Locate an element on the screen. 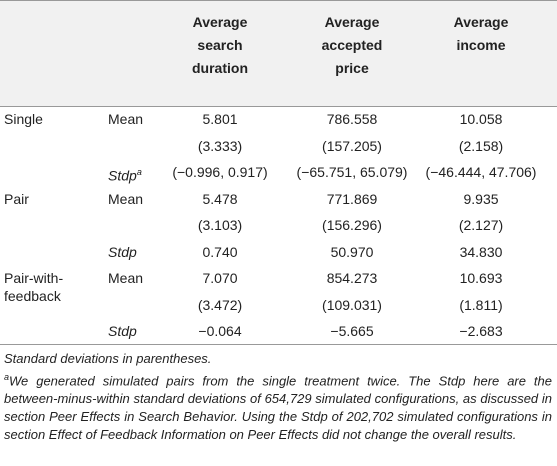 Image resolution: width=557 pixels, height=466 pixels. cell: 10.058 is located at coordinates (481, 119).